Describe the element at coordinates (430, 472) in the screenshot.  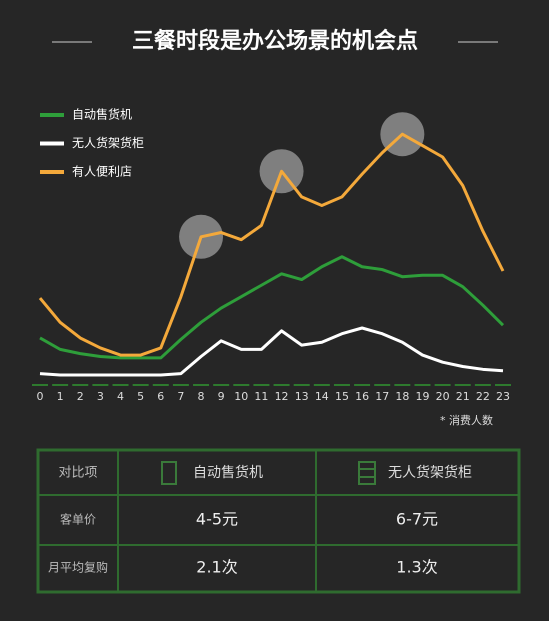
I see `table-header: 无人货架货柜` at that location.